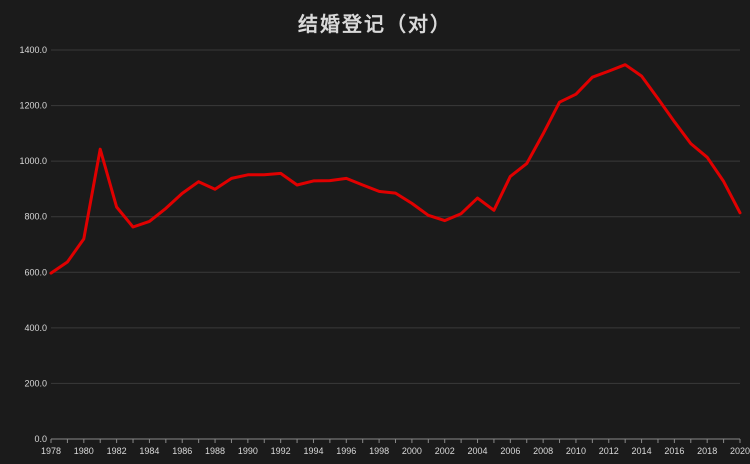  Describe the element at coordinates (395, 440) in the screenshot. I see `axes` at that location.